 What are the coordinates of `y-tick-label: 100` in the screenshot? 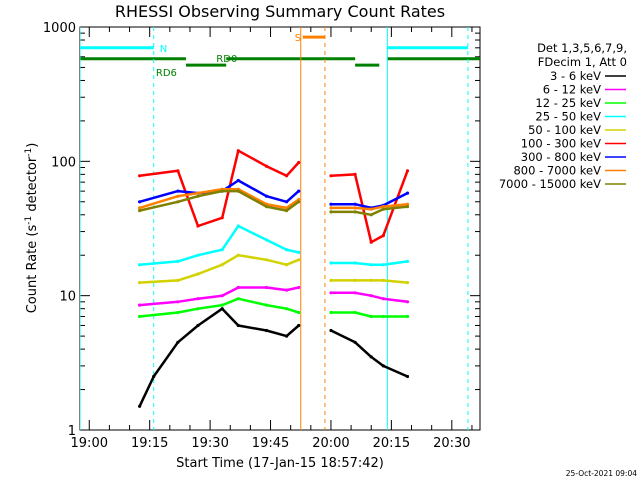 It's located at (63, 162).